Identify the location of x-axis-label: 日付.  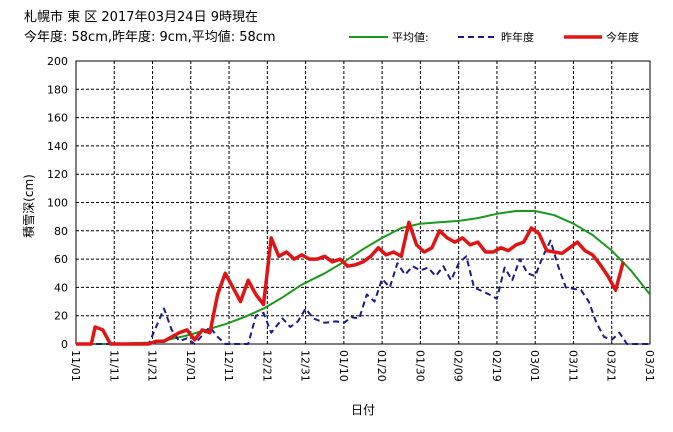
(363, 410).